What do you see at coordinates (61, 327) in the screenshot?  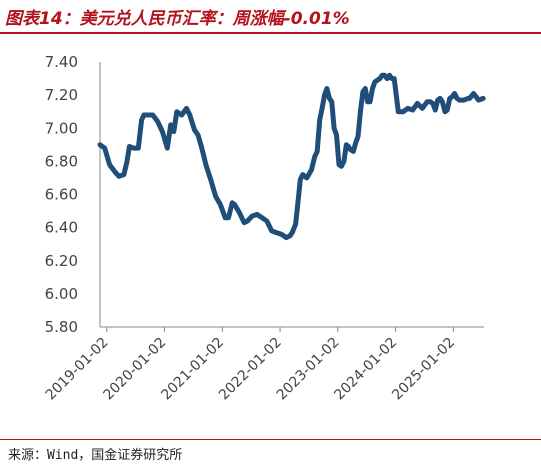 I see `y-tick-label: 5.80` at bounding box center [61, 327].